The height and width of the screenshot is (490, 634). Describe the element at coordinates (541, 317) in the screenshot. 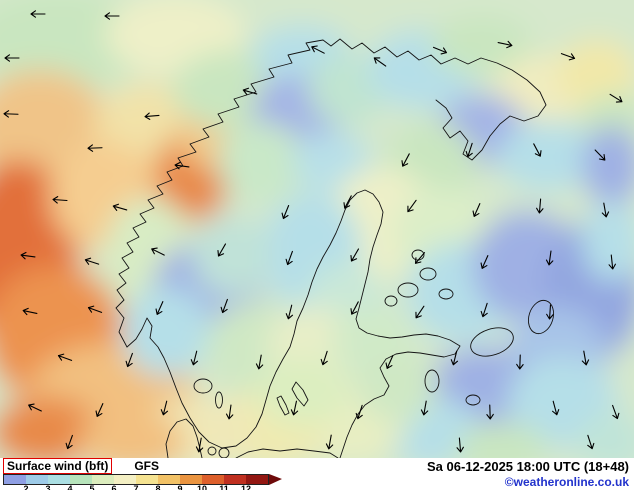

I see `lake-onega` at that location.